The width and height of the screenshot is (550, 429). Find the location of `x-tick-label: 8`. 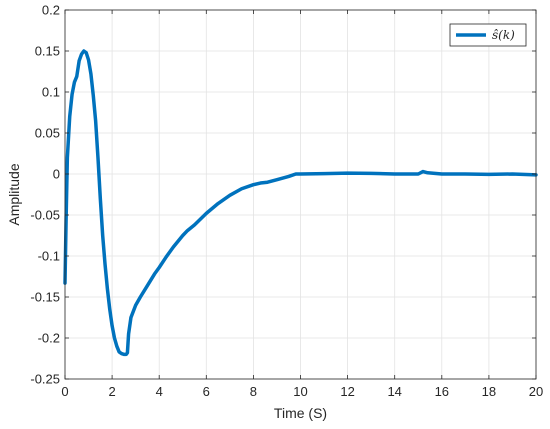

x-tick-label: 8 is located at coordinates (253, 391).